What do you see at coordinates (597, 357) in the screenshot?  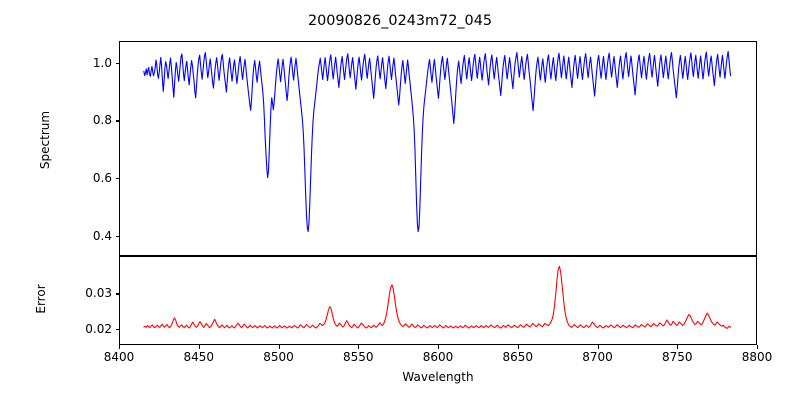 I see `x-tick-label: 8700` at bounding box center [597, 357].